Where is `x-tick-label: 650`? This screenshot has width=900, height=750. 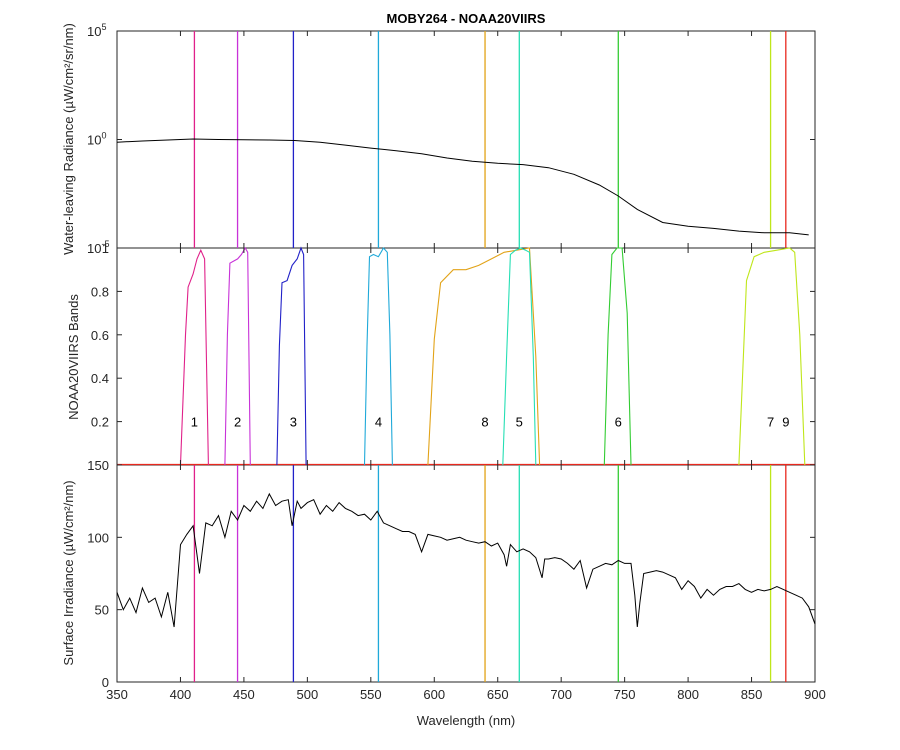 x-tick-label: 650 is located at coordinates (498, 694).